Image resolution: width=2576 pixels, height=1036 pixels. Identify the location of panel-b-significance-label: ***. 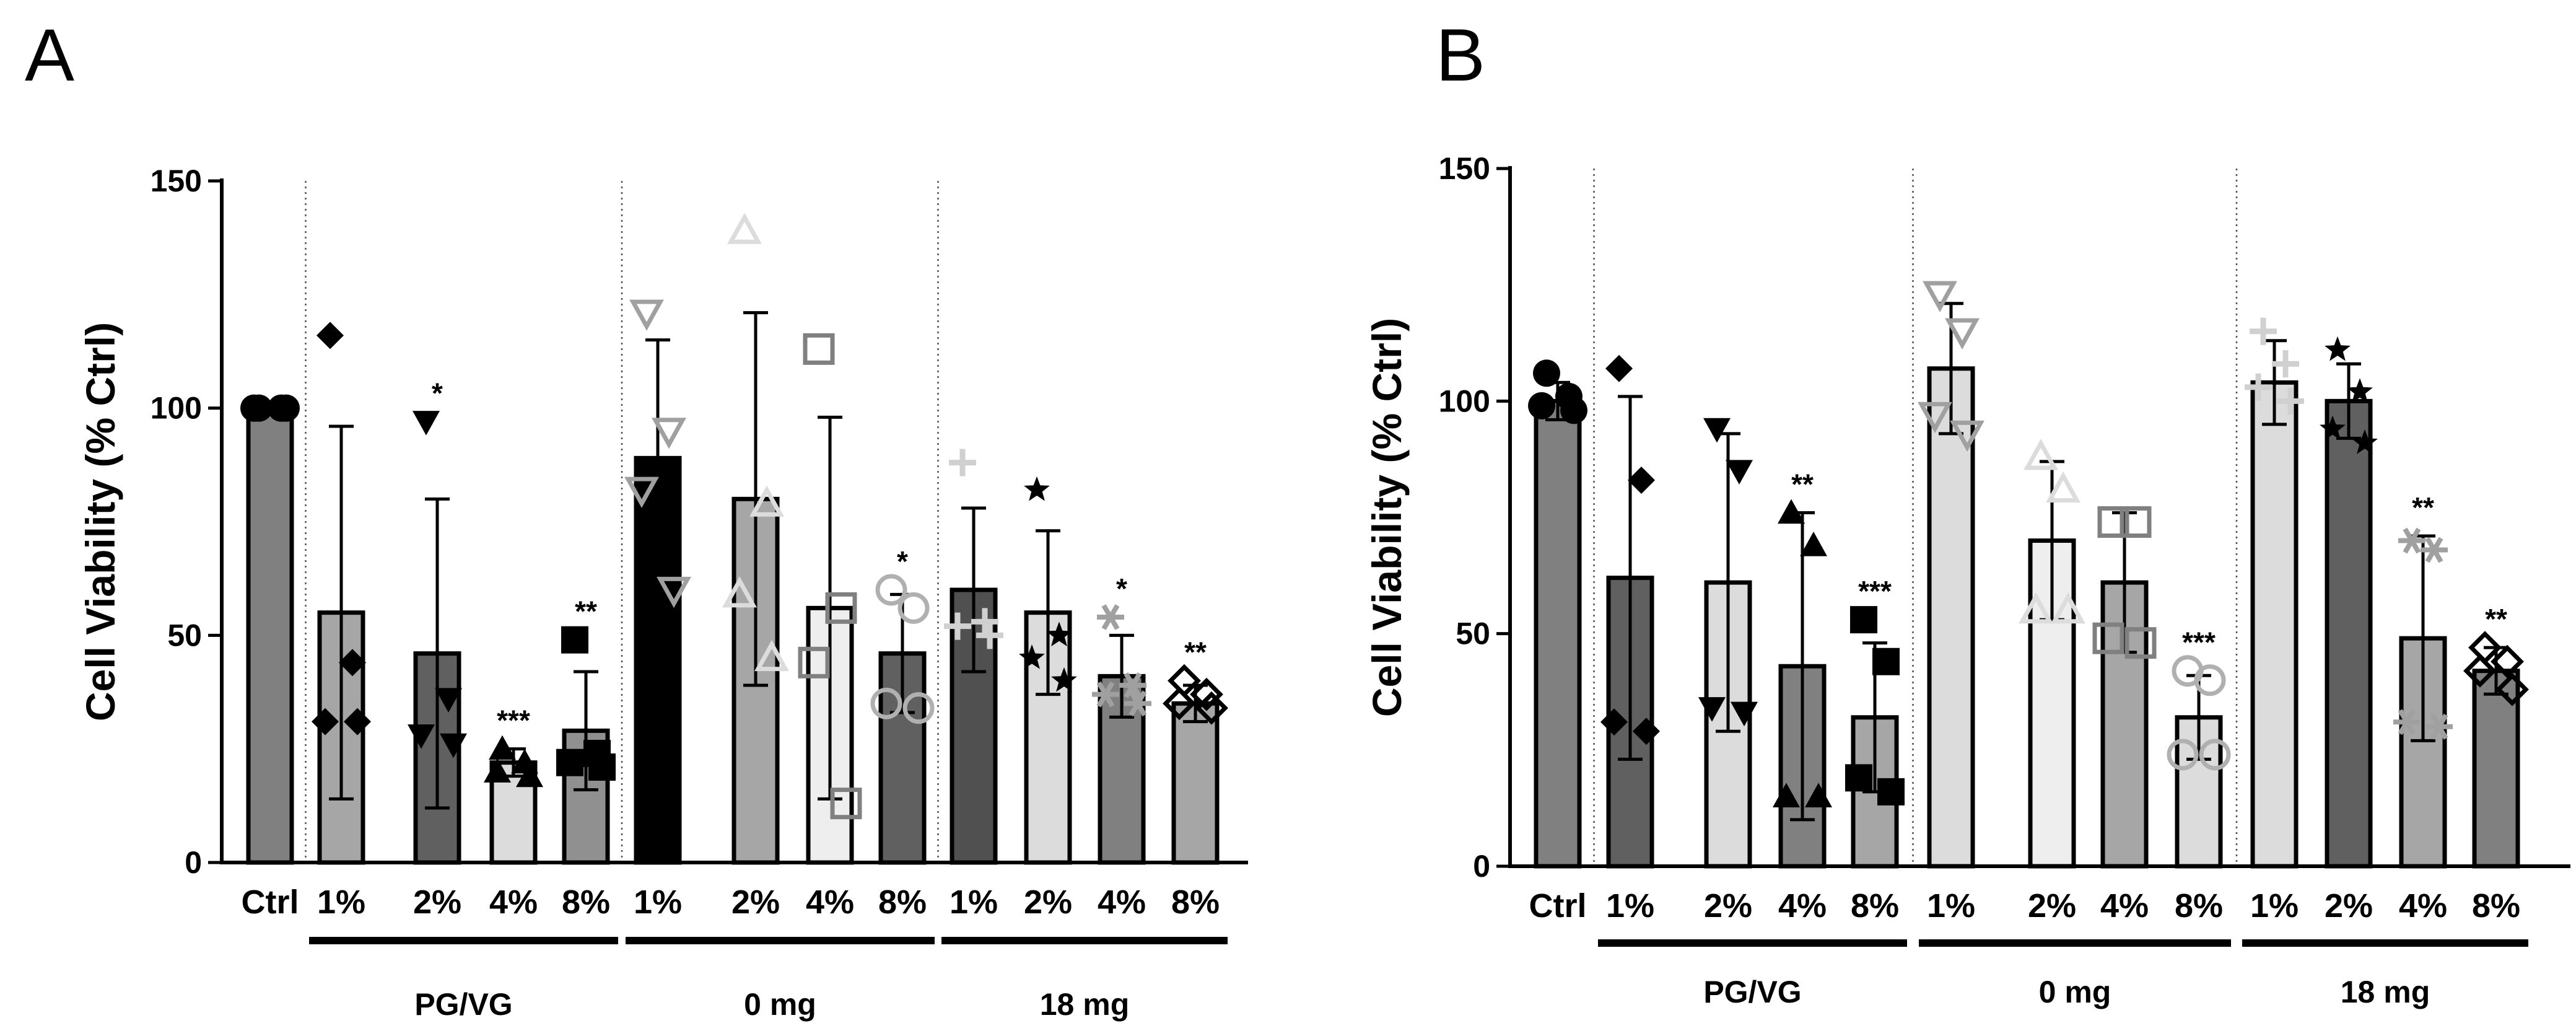
(1875, 591).